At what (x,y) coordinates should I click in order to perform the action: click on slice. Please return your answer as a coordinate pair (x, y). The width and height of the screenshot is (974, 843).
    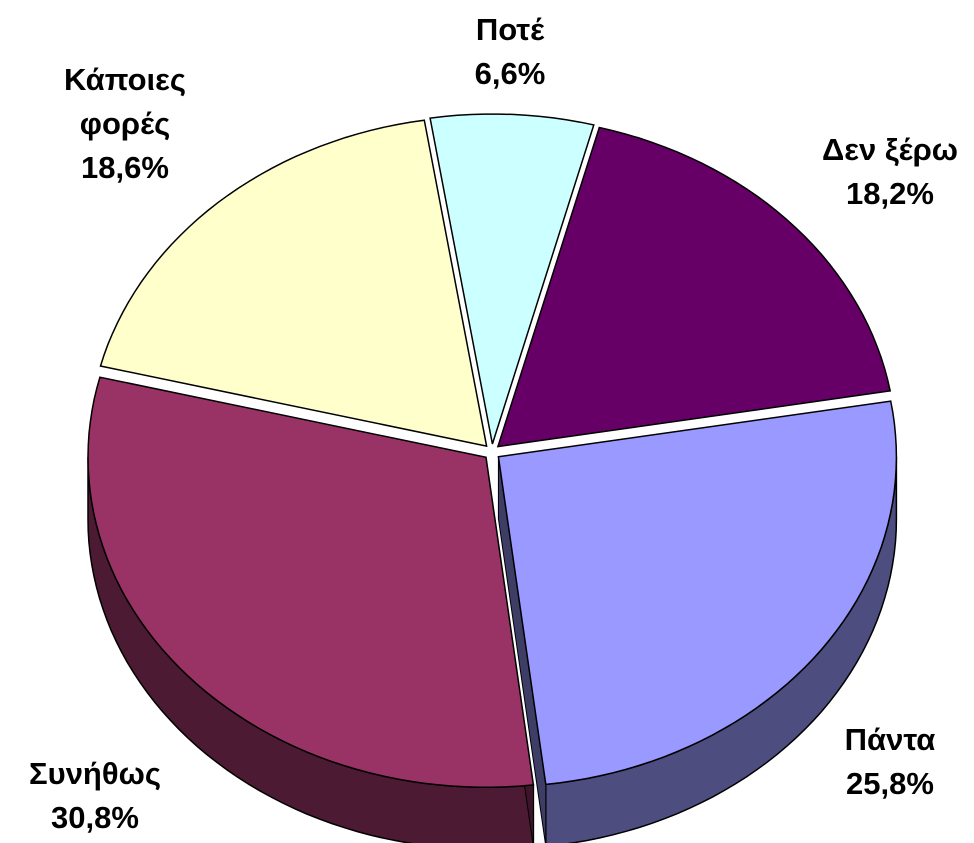
    Looking at the image, I should click on (512, 279).